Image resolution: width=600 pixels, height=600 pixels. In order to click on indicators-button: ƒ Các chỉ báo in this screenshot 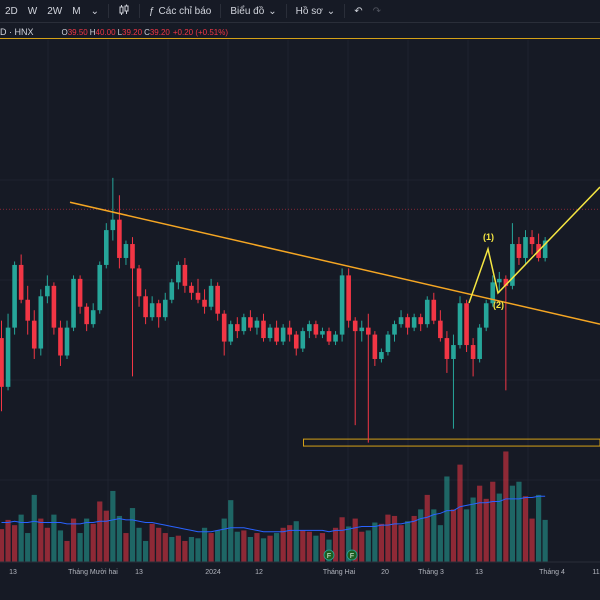, I will do `click(180, 11)`.